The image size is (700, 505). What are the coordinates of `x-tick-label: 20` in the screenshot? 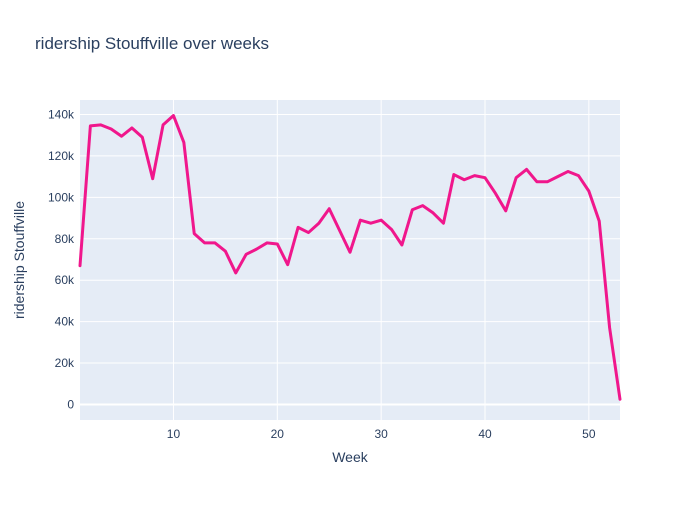 It's located at (278, 434).